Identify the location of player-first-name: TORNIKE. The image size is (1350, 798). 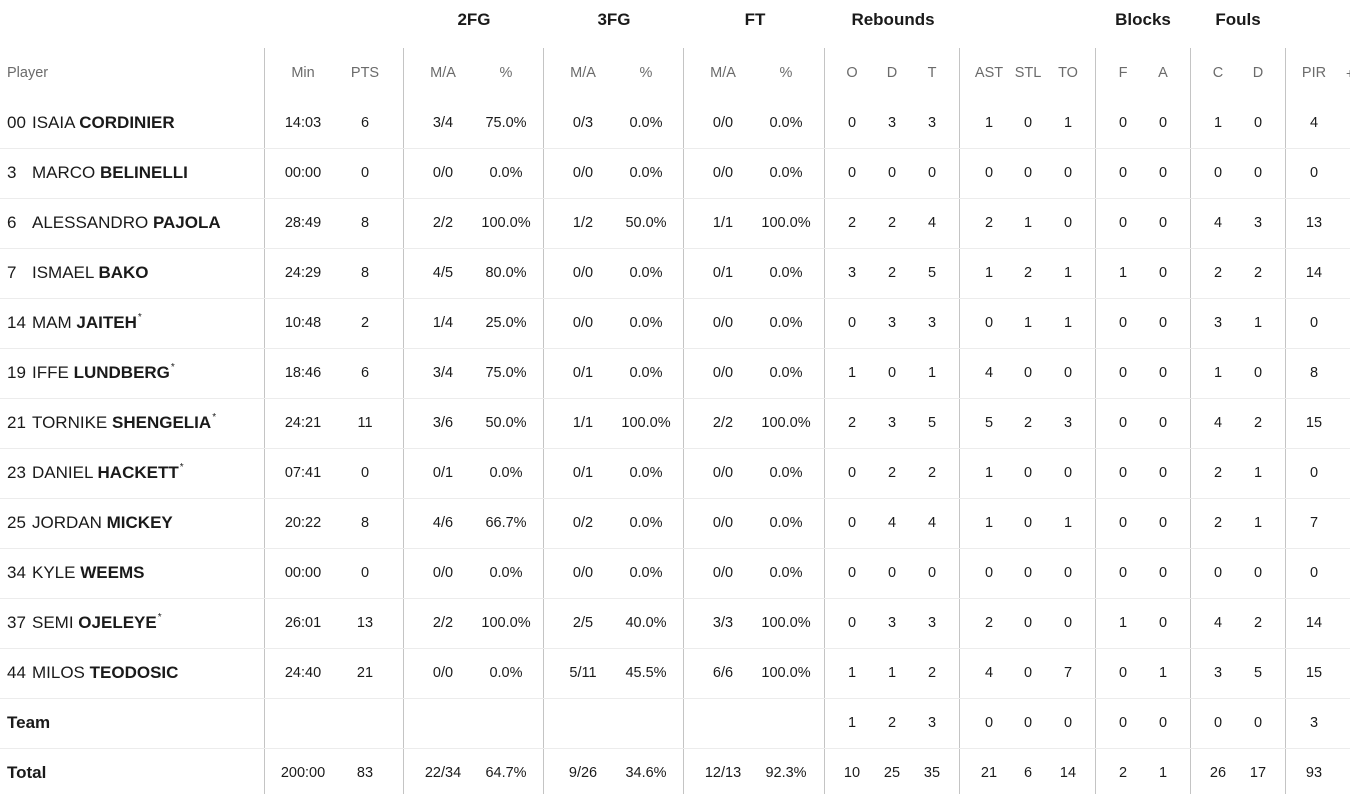
(70, 422).